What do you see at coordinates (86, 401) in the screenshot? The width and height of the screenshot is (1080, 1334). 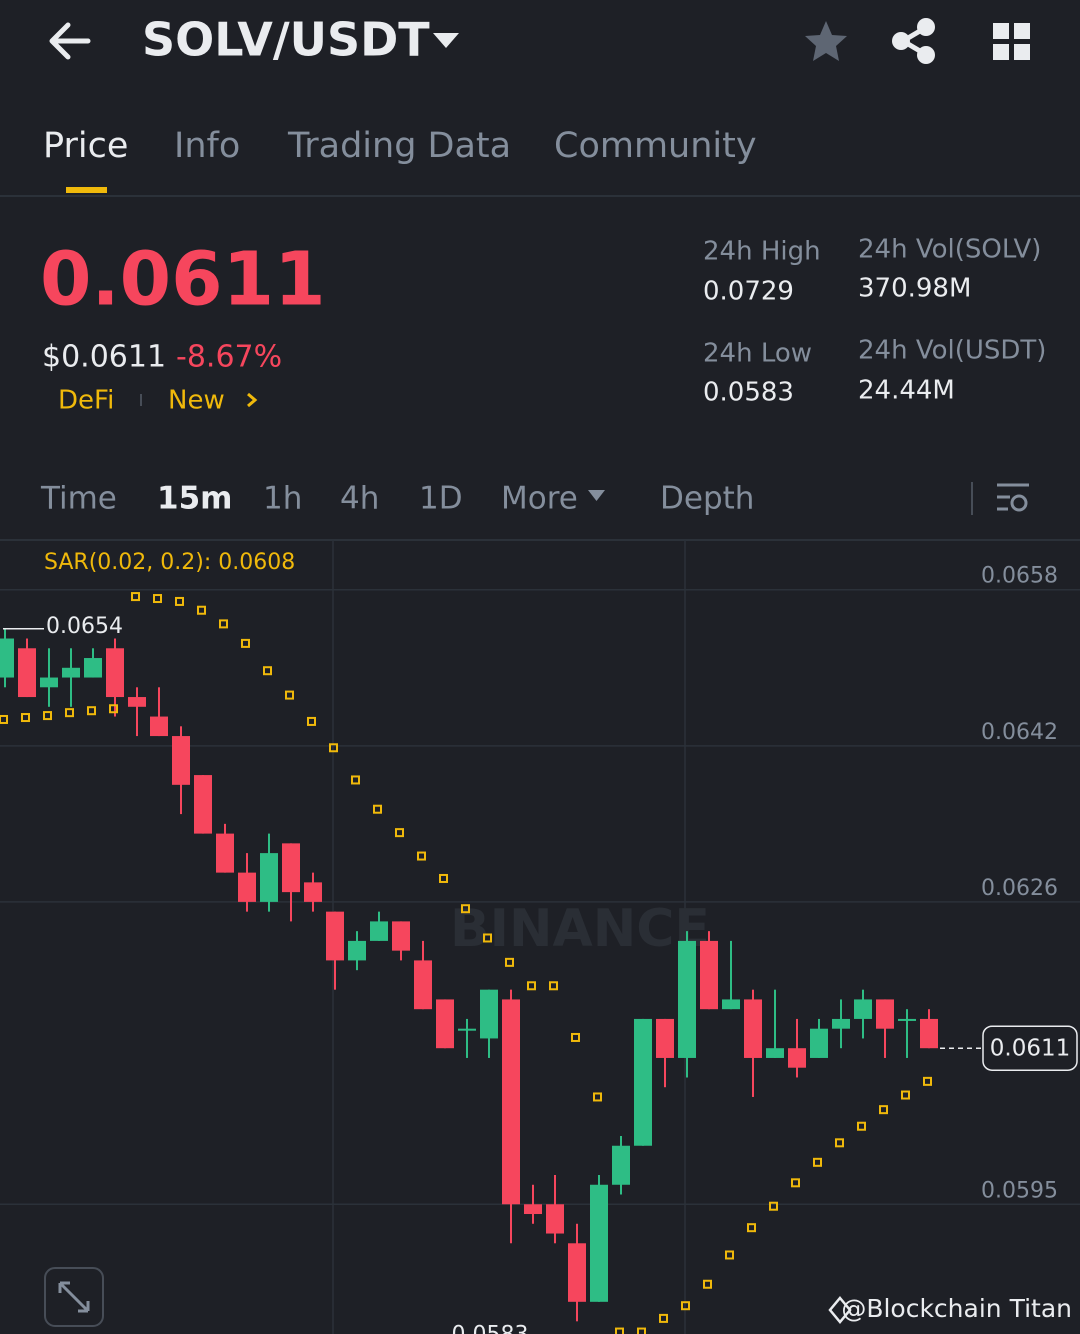 I see `tag: DeFi` at bounding box center [86, 401].